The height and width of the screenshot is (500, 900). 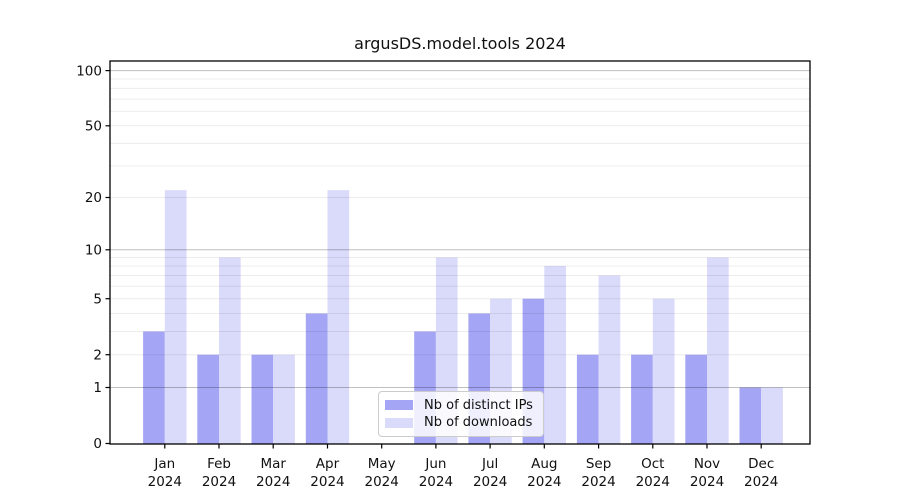 What do you see at coordinates (663, 371) in the screenshot?
I see `bar-downloads-oct` at bounding box center [663, 371].